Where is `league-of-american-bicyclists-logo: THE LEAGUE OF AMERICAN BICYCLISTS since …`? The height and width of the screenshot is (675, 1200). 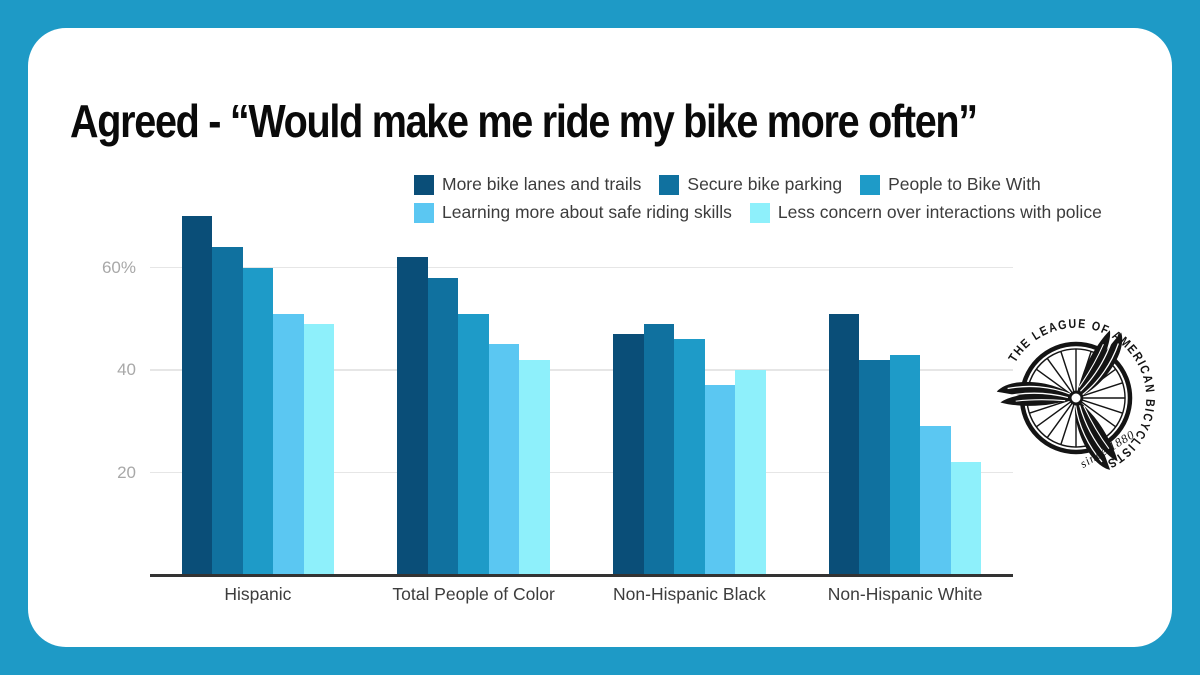 league-of-american-bicyclists-logo: THE LEAGUE OF AMERICAN BICYCLISTS since … is located at coordinates (1076, 398).